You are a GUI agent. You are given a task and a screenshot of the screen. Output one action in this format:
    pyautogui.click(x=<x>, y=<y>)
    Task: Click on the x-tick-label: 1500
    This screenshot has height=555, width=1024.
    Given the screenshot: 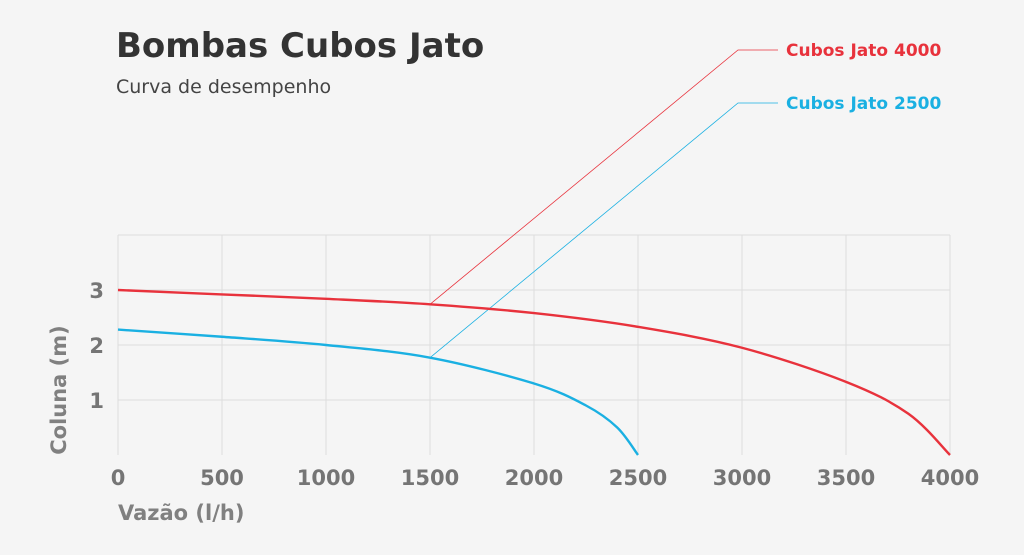 What is the action you would take?
    pyautogui.click(x=430, y=478)
    